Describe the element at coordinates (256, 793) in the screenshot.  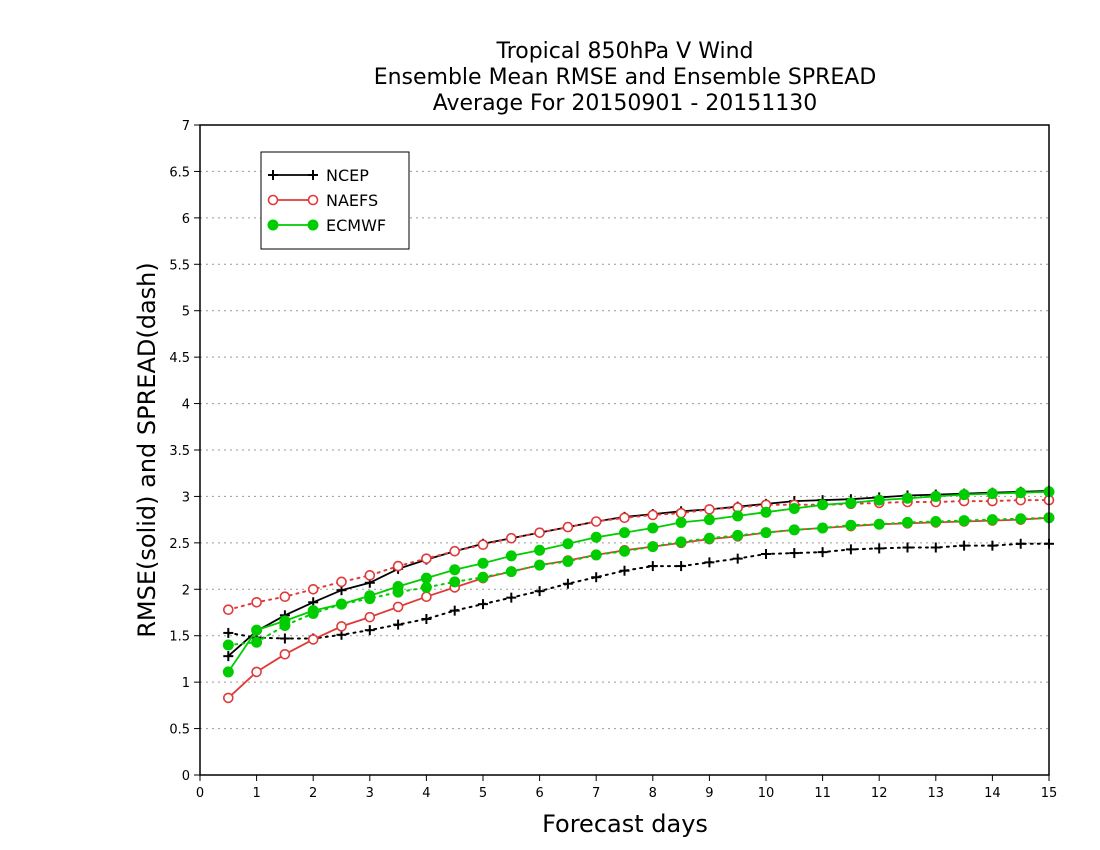
I see `x-tick-label: 1` at that location.